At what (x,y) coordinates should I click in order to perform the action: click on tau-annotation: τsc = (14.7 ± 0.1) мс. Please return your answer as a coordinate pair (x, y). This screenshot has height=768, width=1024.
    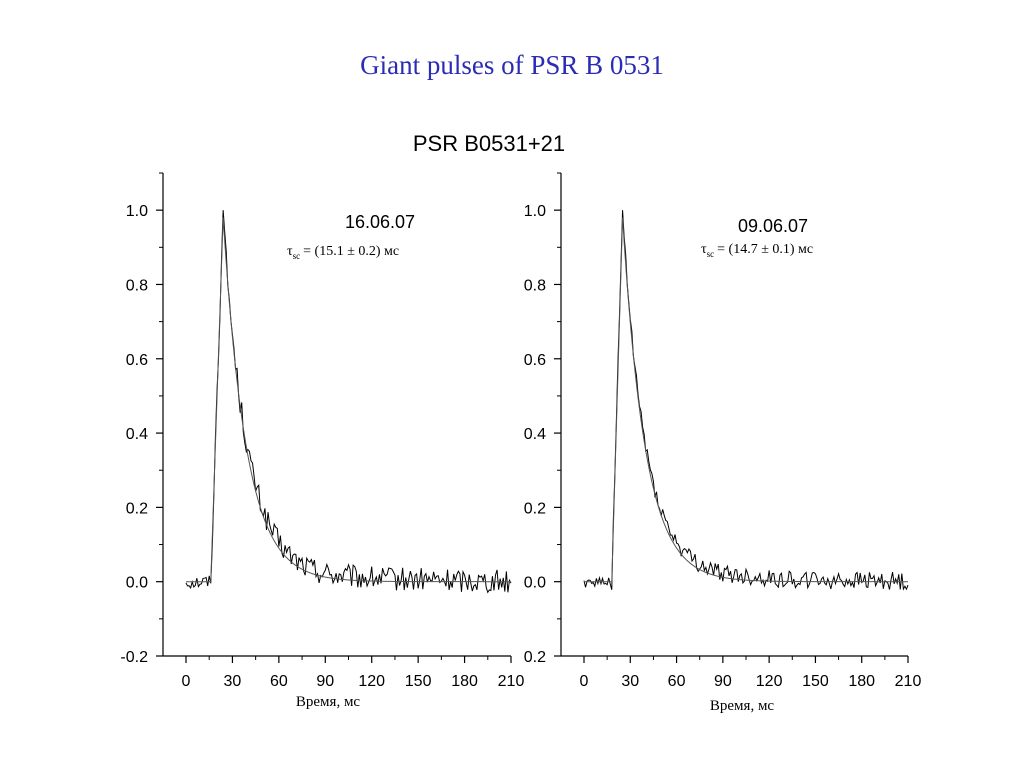
    Looking at the image, I should click on (757, 250).